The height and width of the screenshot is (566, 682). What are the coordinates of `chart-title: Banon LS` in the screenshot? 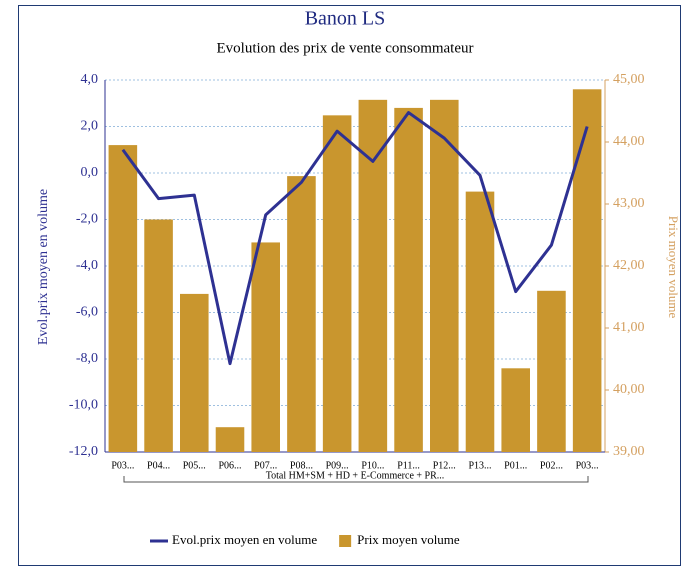 It's located at (345, 19).